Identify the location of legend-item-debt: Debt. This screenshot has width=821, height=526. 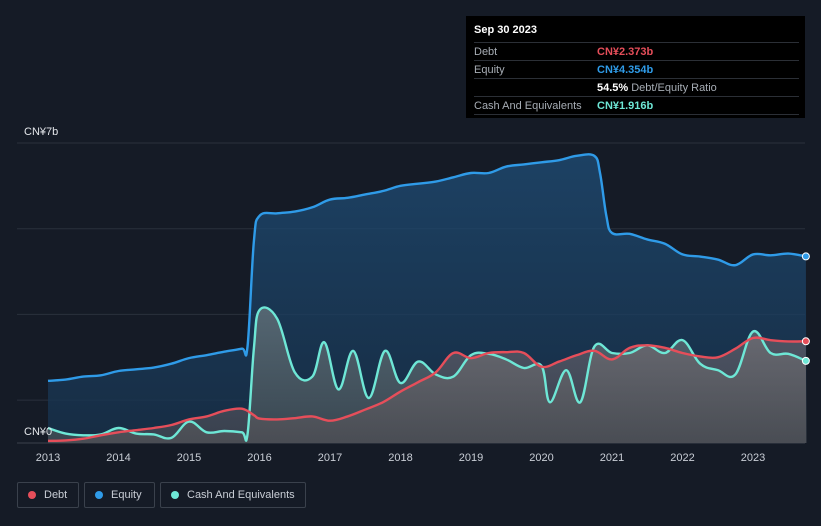
(48, 495).